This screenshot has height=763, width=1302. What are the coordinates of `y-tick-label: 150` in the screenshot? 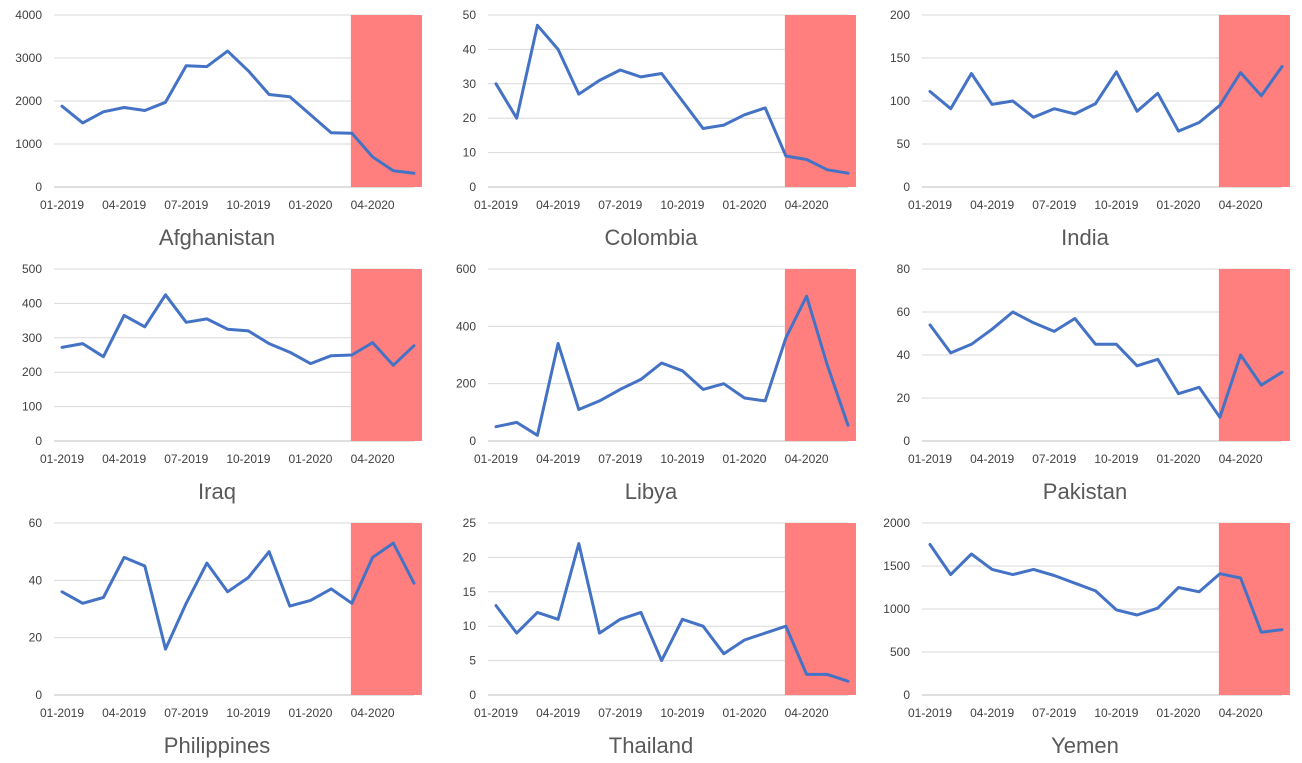 It's located at (900, 58).